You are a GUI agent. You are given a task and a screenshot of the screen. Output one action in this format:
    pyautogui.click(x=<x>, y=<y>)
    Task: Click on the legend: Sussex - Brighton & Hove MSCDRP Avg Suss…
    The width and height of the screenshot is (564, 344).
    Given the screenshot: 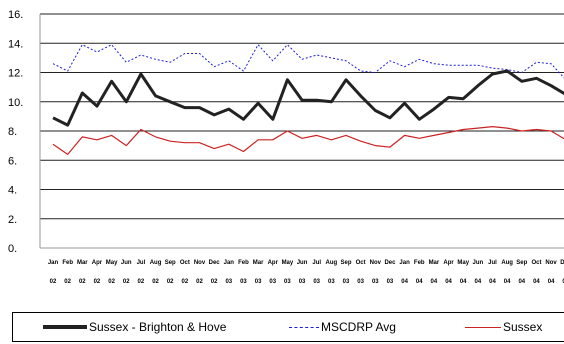 What is the action you would take?
    pyautogui.click(x=288, y=327)
    